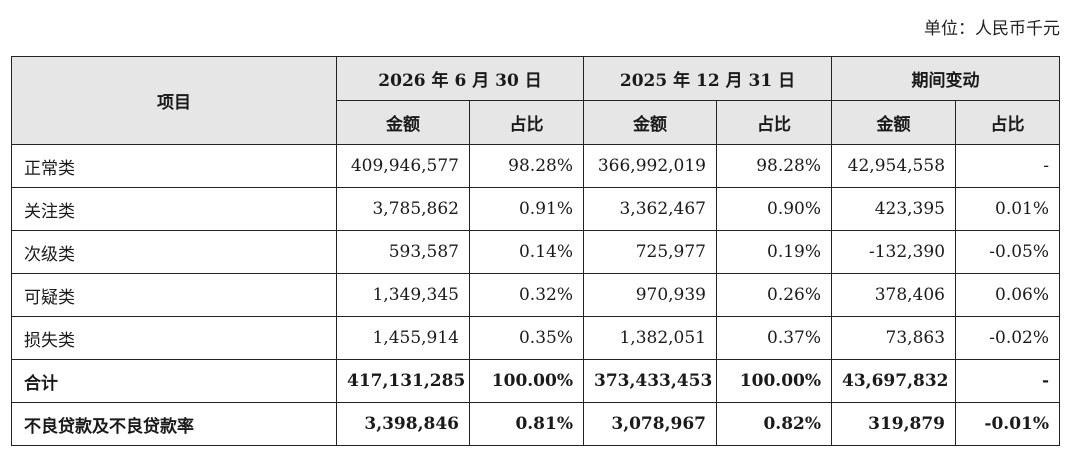  What do you see at coordinates (774, 252) in the screenshot?
I see `cell-ratio-2025: 0.19%` at bounding box center [774, 252].